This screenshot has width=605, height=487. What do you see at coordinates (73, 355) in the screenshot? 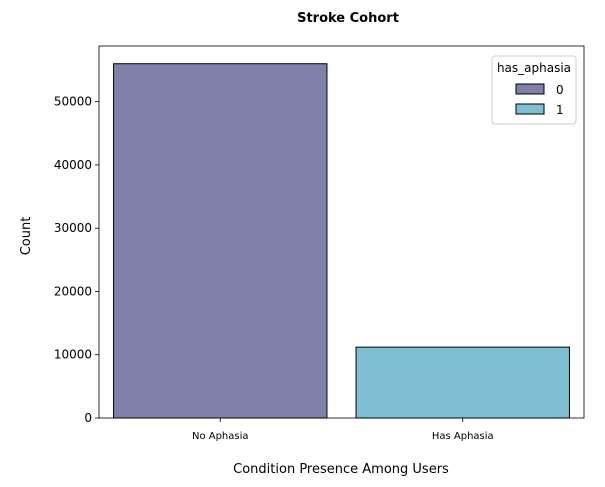
I see `y-tick-label: 10000` at bounding box center [73, 355].